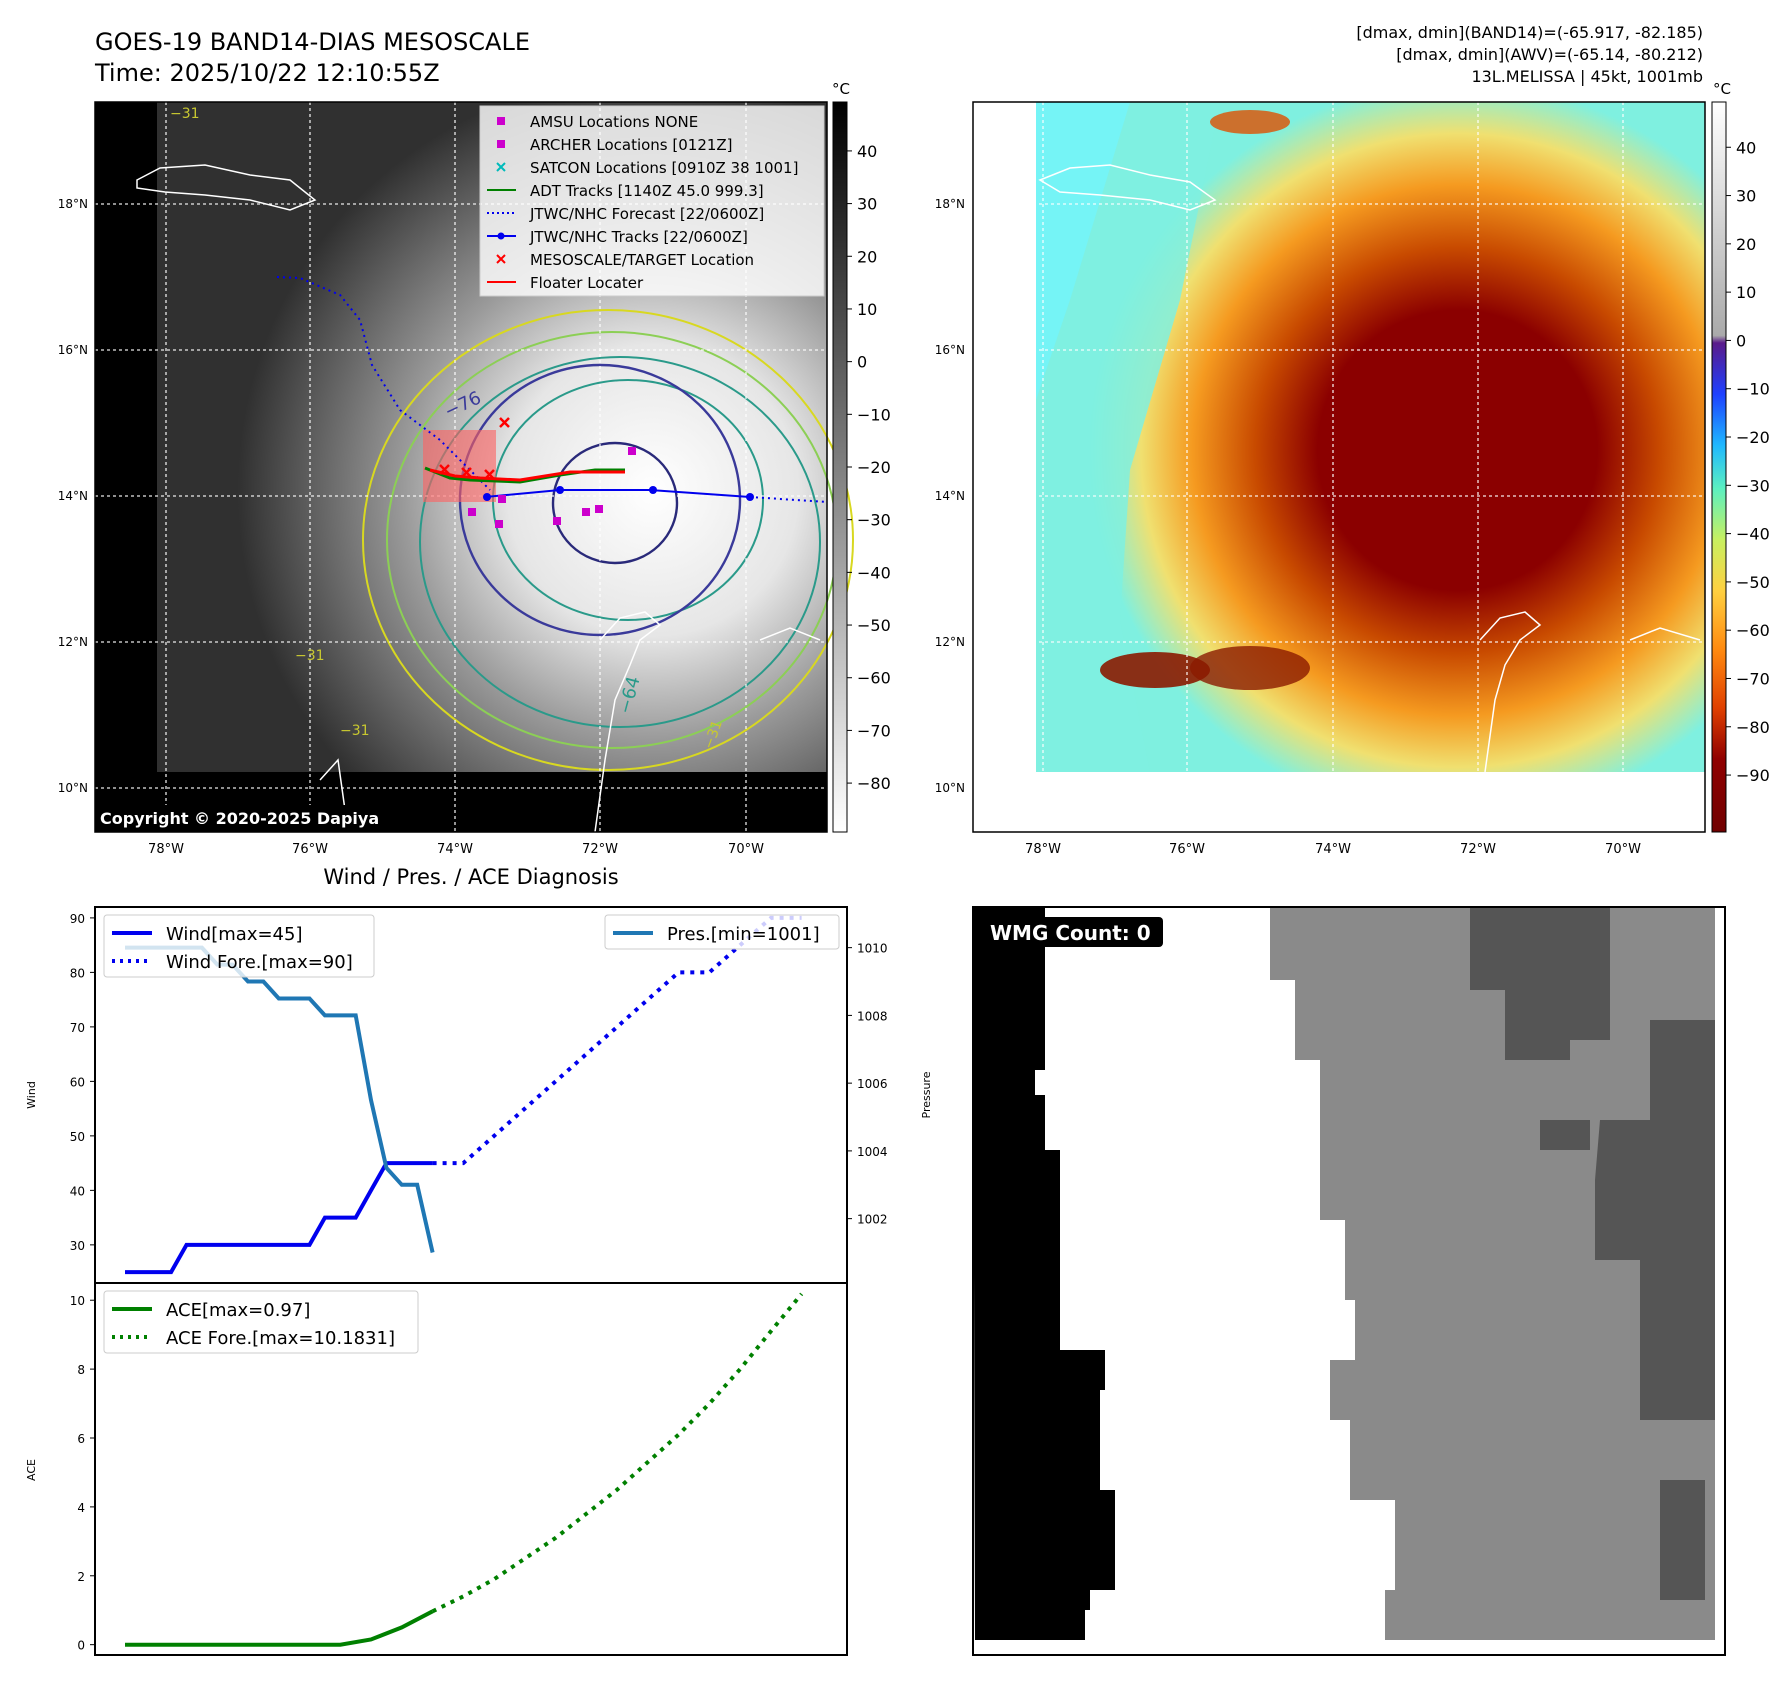 The image size is (1788, 1690). Describe the element at coordinates (872, 949) in the screenshot. I see `y2-tick-label: 1010` at that location.